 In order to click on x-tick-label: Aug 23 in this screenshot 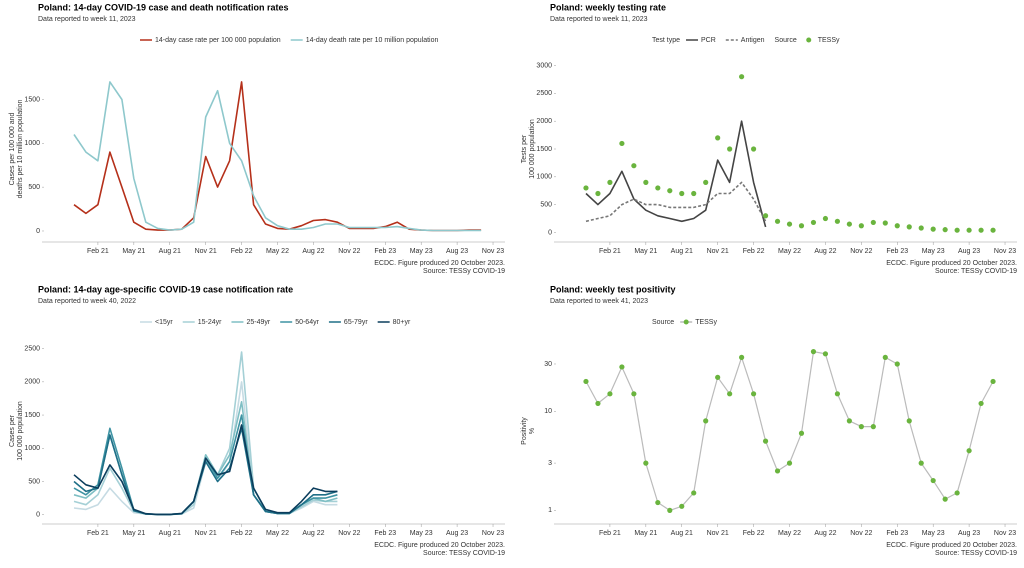, I will do `click(457, 533)`.